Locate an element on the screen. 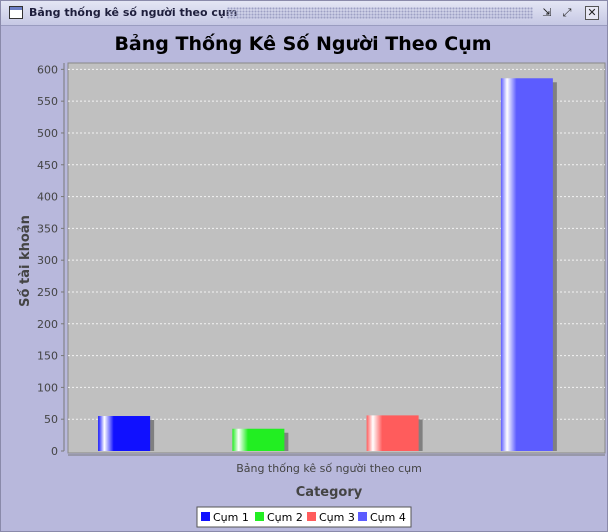 Image resolution: width=608 pixels, height=532 pixels. close-icon: ✕ is located at coordinates (592, 13).